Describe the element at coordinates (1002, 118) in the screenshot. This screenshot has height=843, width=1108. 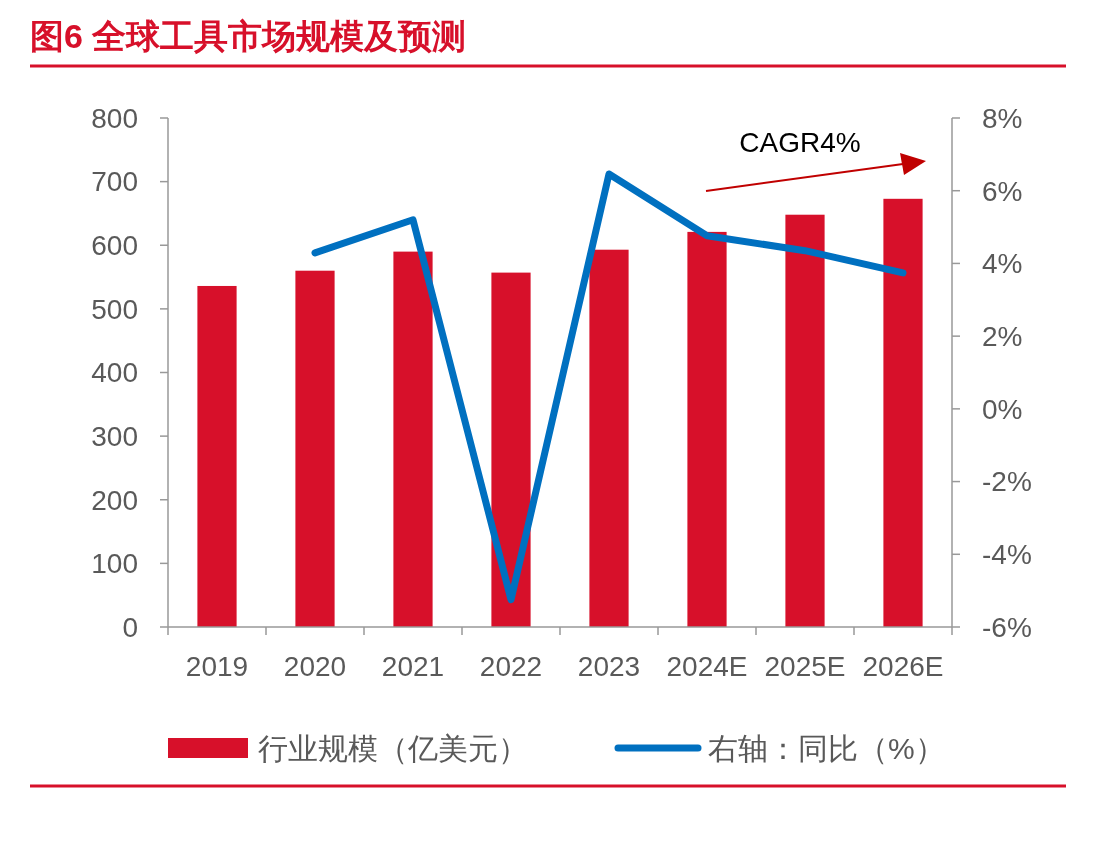
I see `y2-tick-label: 8%` at that location.